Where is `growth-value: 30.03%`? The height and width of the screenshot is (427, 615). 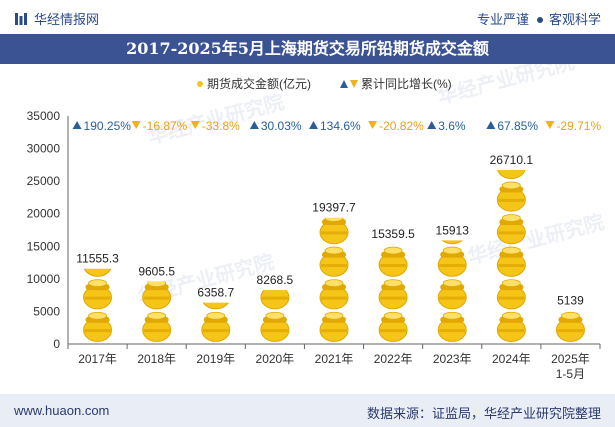
growth-value: 30.03% is located at coordinates (281, 126).